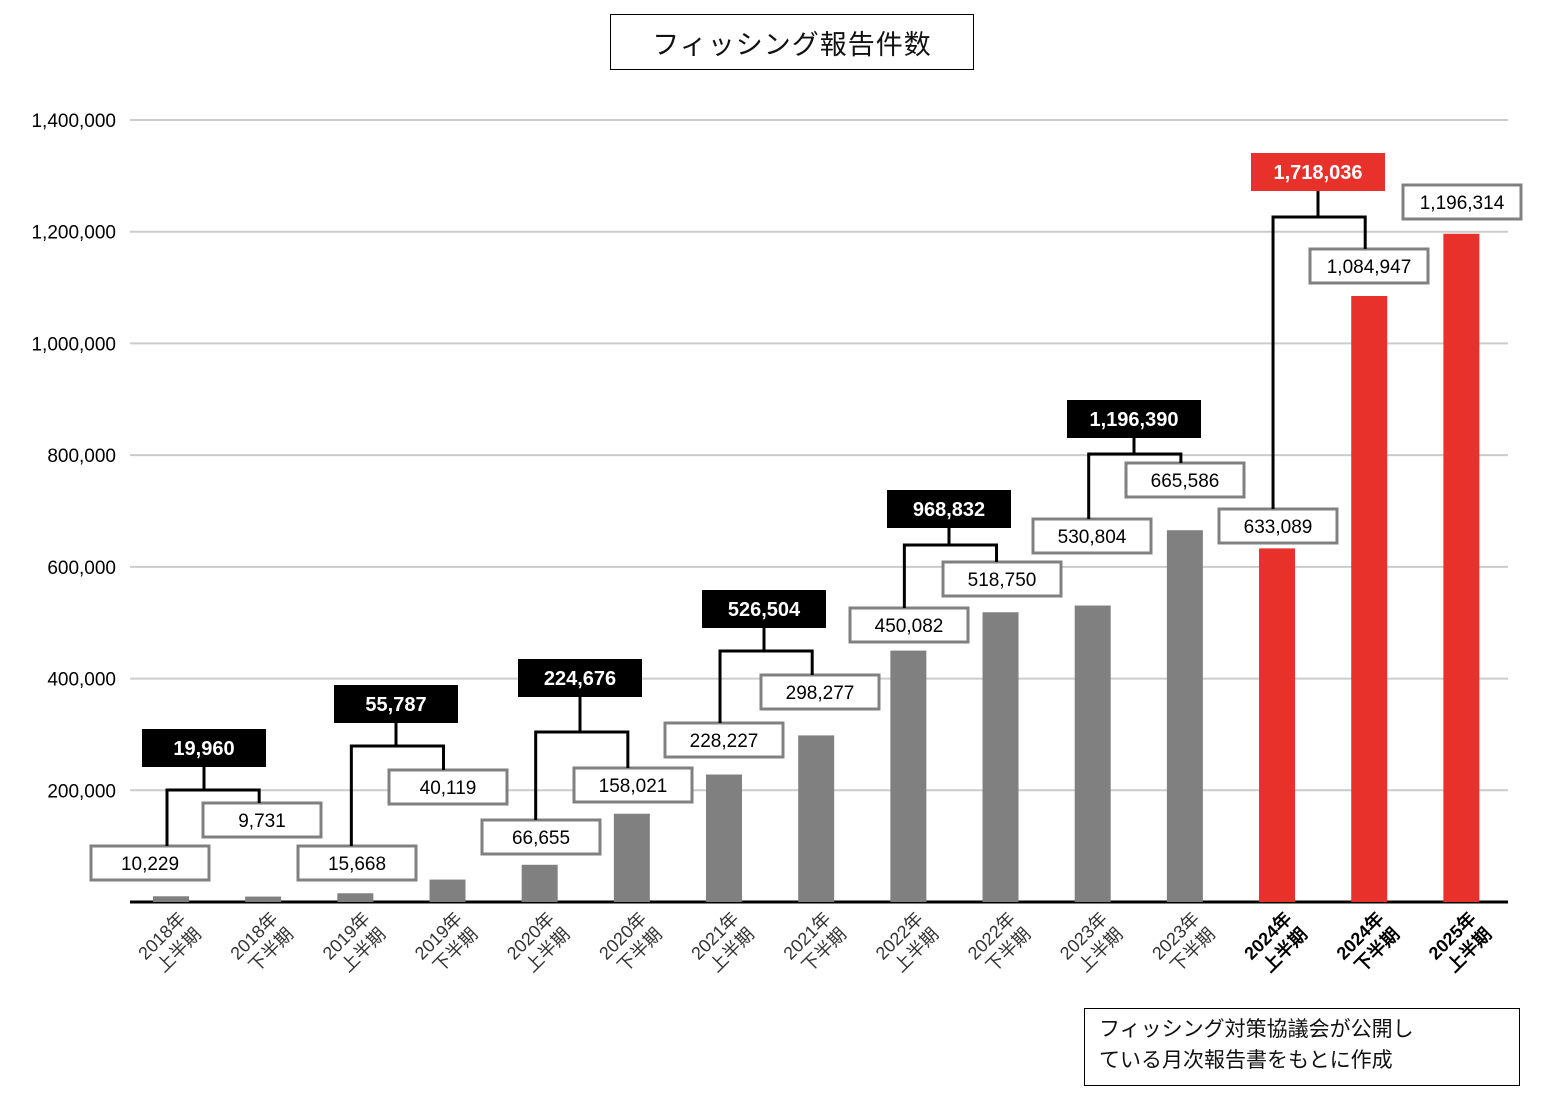  I want to click on value-label: 66,655, so click(541, 838).